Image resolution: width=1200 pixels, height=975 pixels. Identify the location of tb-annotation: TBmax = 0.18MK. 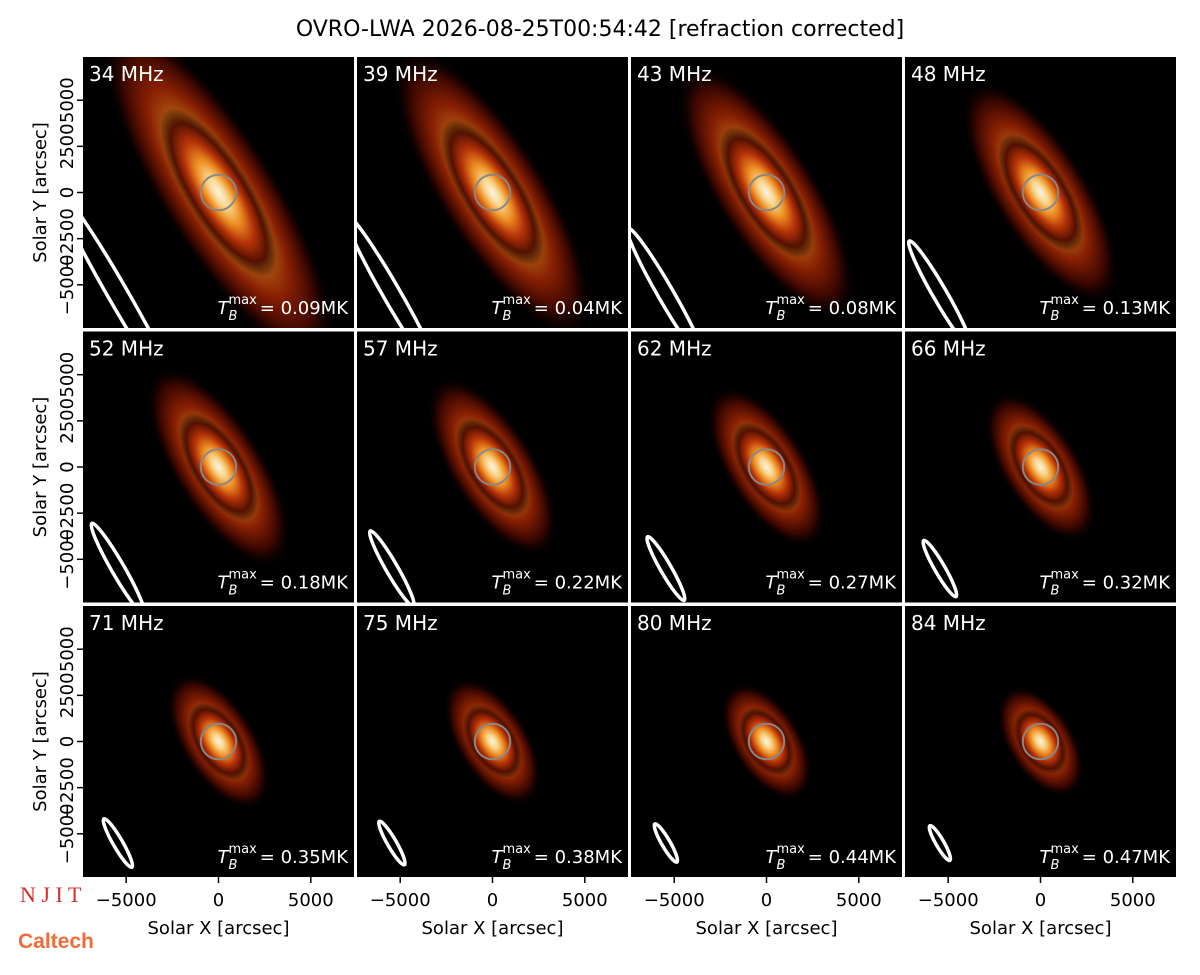
(284, 583).